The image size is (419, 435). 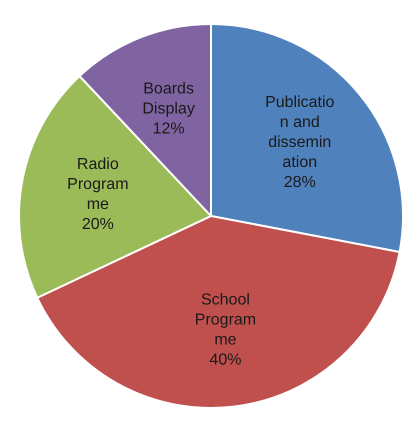 I want to click on data-label: 20%, so click(x=98, y=224).